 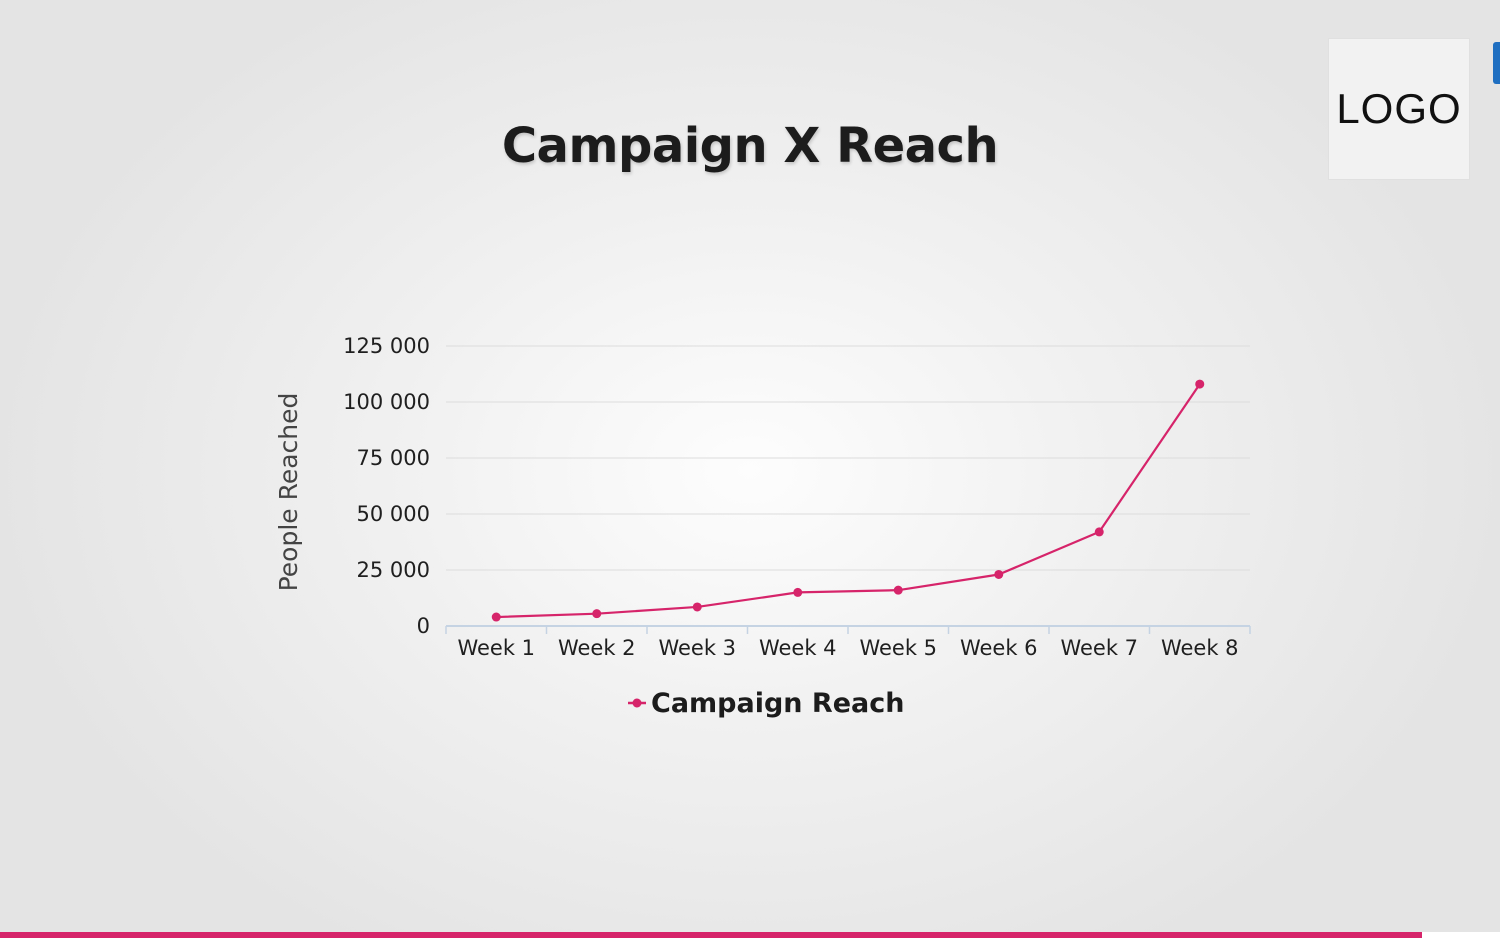 I want to click on y-tick-label: 125 000, so click(x=386, y=346).